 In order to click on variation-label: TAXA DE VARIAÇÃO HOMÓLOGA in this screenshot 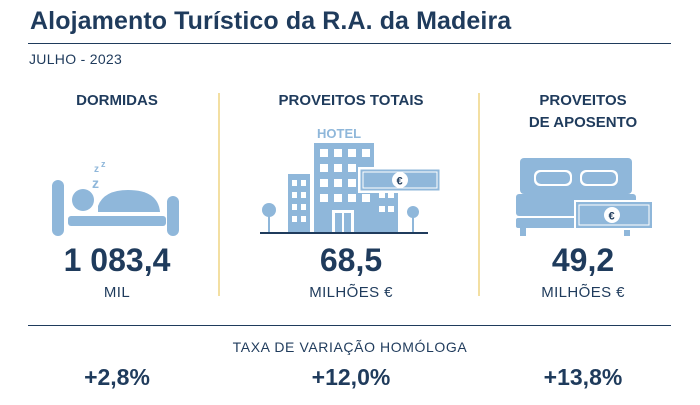, I will do `click(350, 347)`.